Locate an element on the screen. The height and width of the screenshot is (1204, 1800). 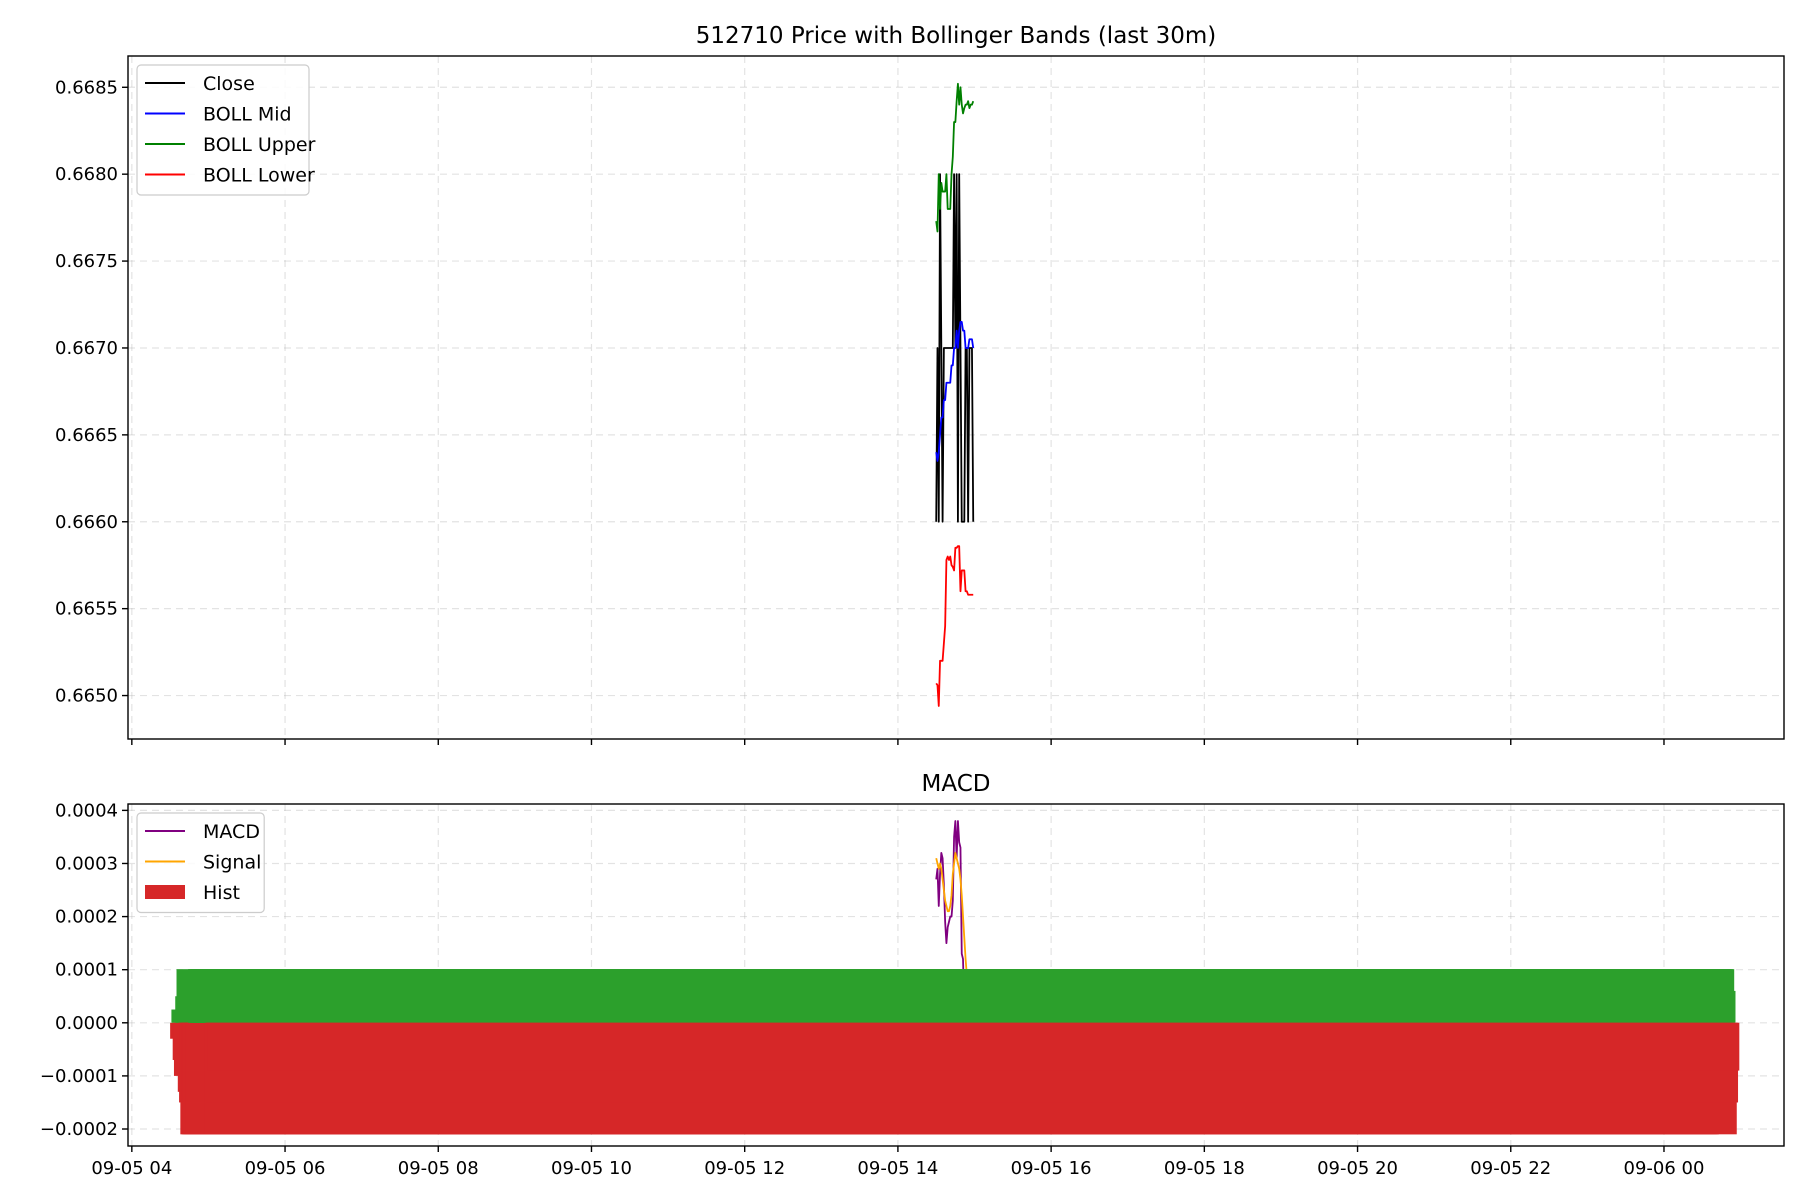
macd-panel-title: MACD is located at coordinates (956, 784).